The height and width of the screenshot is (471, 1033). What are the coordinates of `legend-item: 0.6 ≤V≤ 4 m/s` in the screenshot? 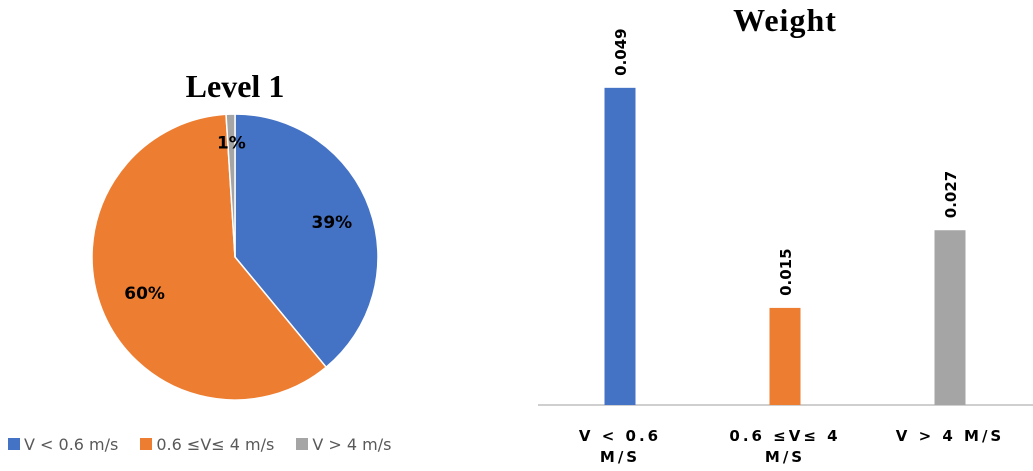 It's located at (207, 444).